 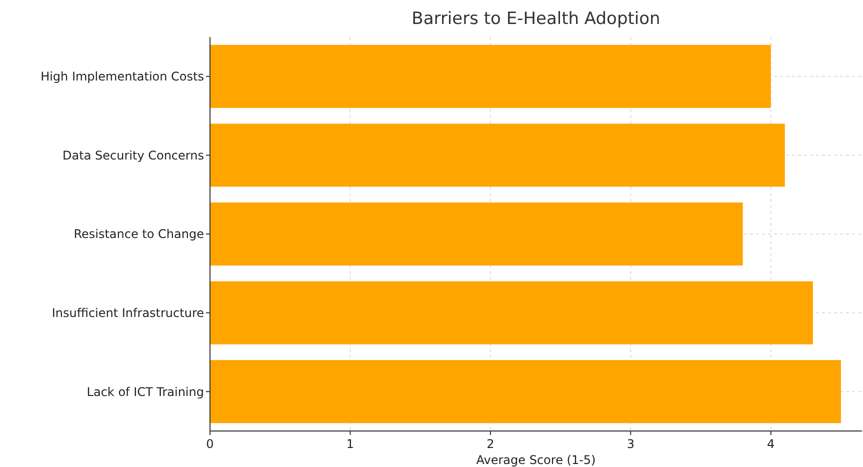 I want to click on y-tick-label: Lack of ICT Training, so click(x=145, y=391).